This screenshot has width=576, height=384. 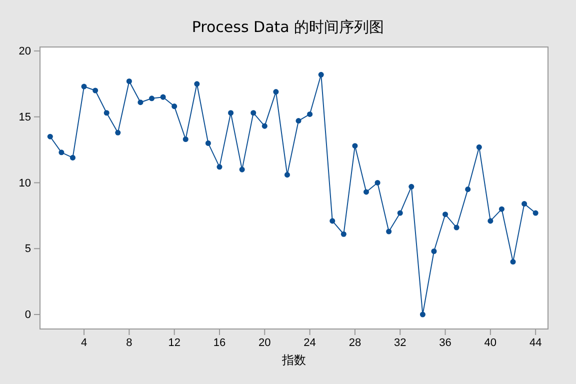 I want to click on x-tick-label: 40, so click(x=490, y=342).